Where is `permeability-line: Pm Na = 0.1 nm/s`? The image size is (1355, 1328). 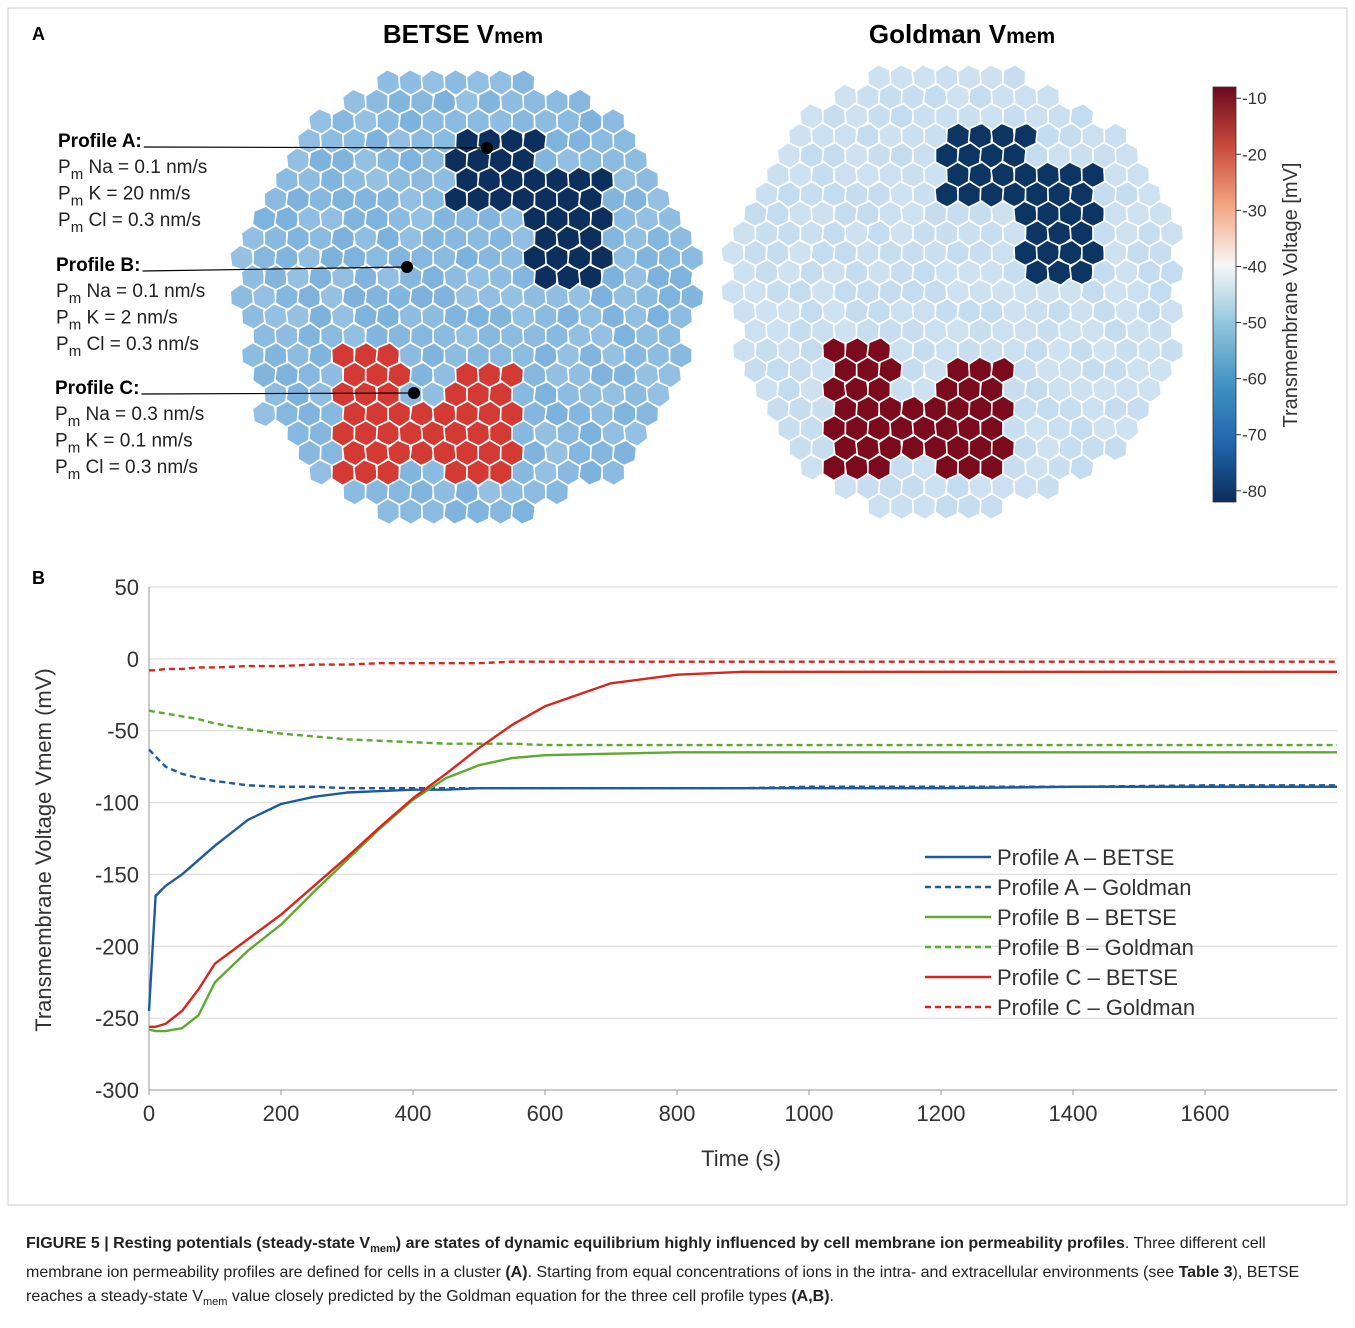
permeability-line: Pm Na = 0.1 nm/s is located at coordinates (132, 170).